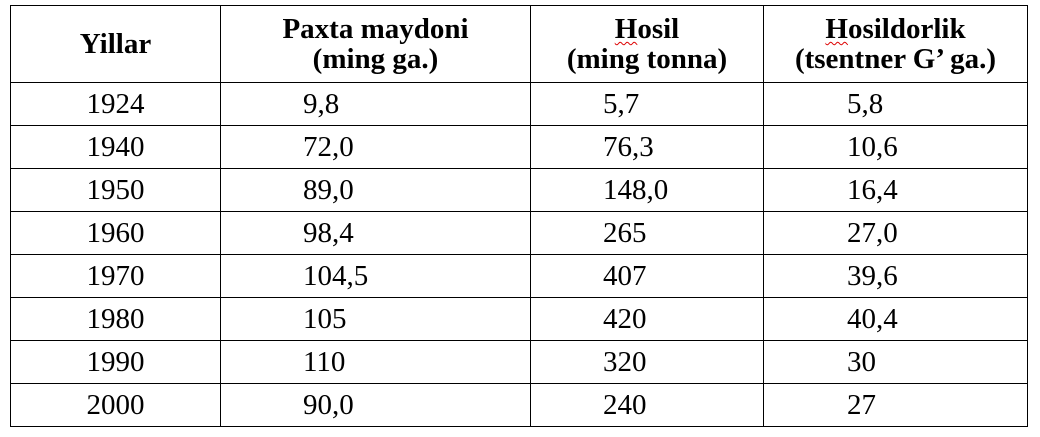  What do you see at coordinates (895, 190) in the screenshot?
I see `table-cell: 16,4` at bounding box center [895, 190].